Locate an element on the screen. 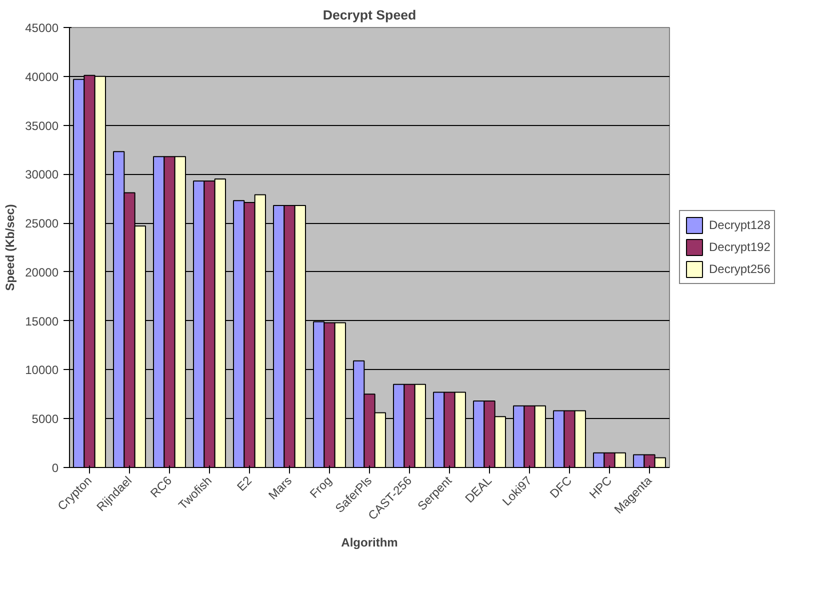  y-axis-title: Speed (Kb/sec) is located at coordinates (10, 247).